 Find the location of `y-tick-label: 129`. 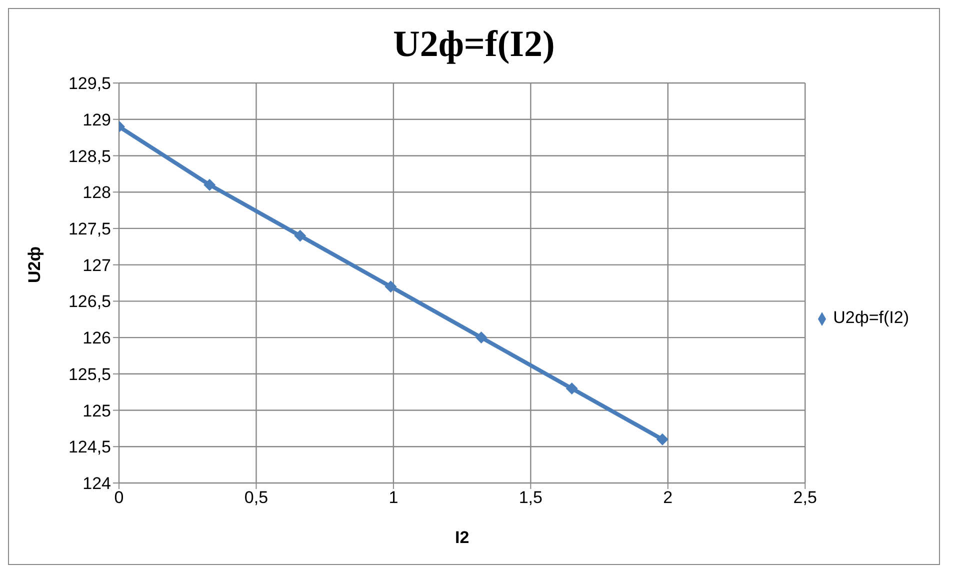

y-tick-label: 129 is located at coordinates (96, 120).